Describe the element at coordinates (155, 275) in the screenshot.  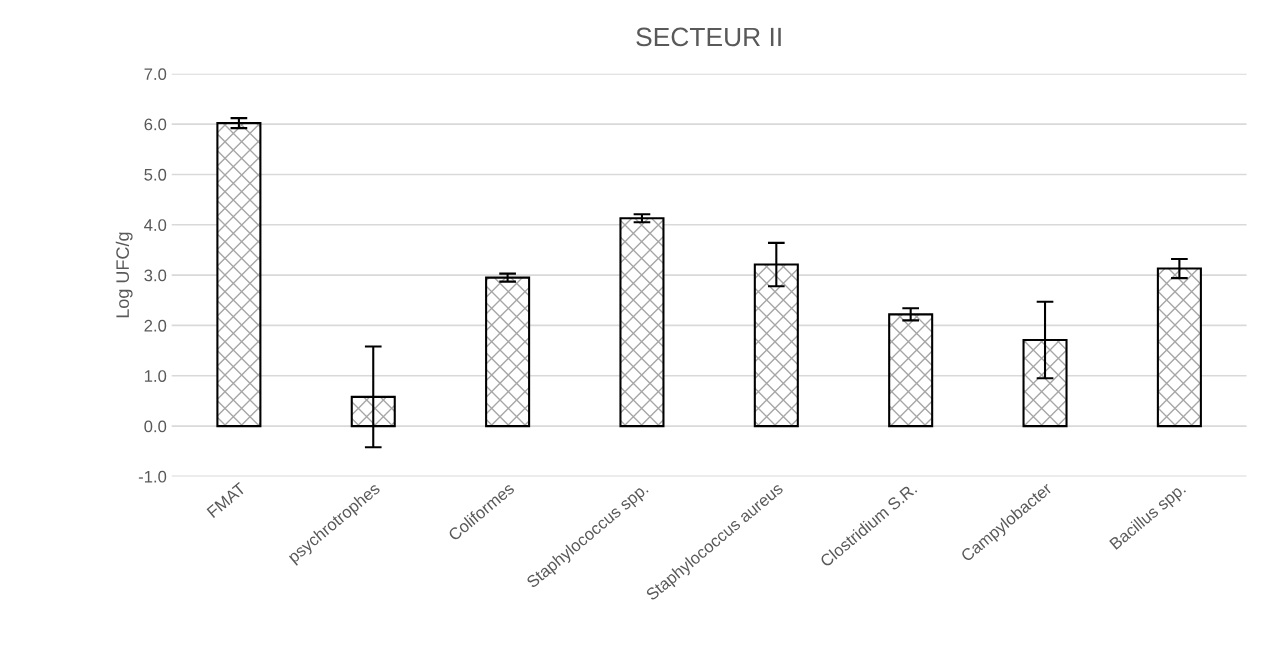
I see `y-tick-label: 3.0` at that location.